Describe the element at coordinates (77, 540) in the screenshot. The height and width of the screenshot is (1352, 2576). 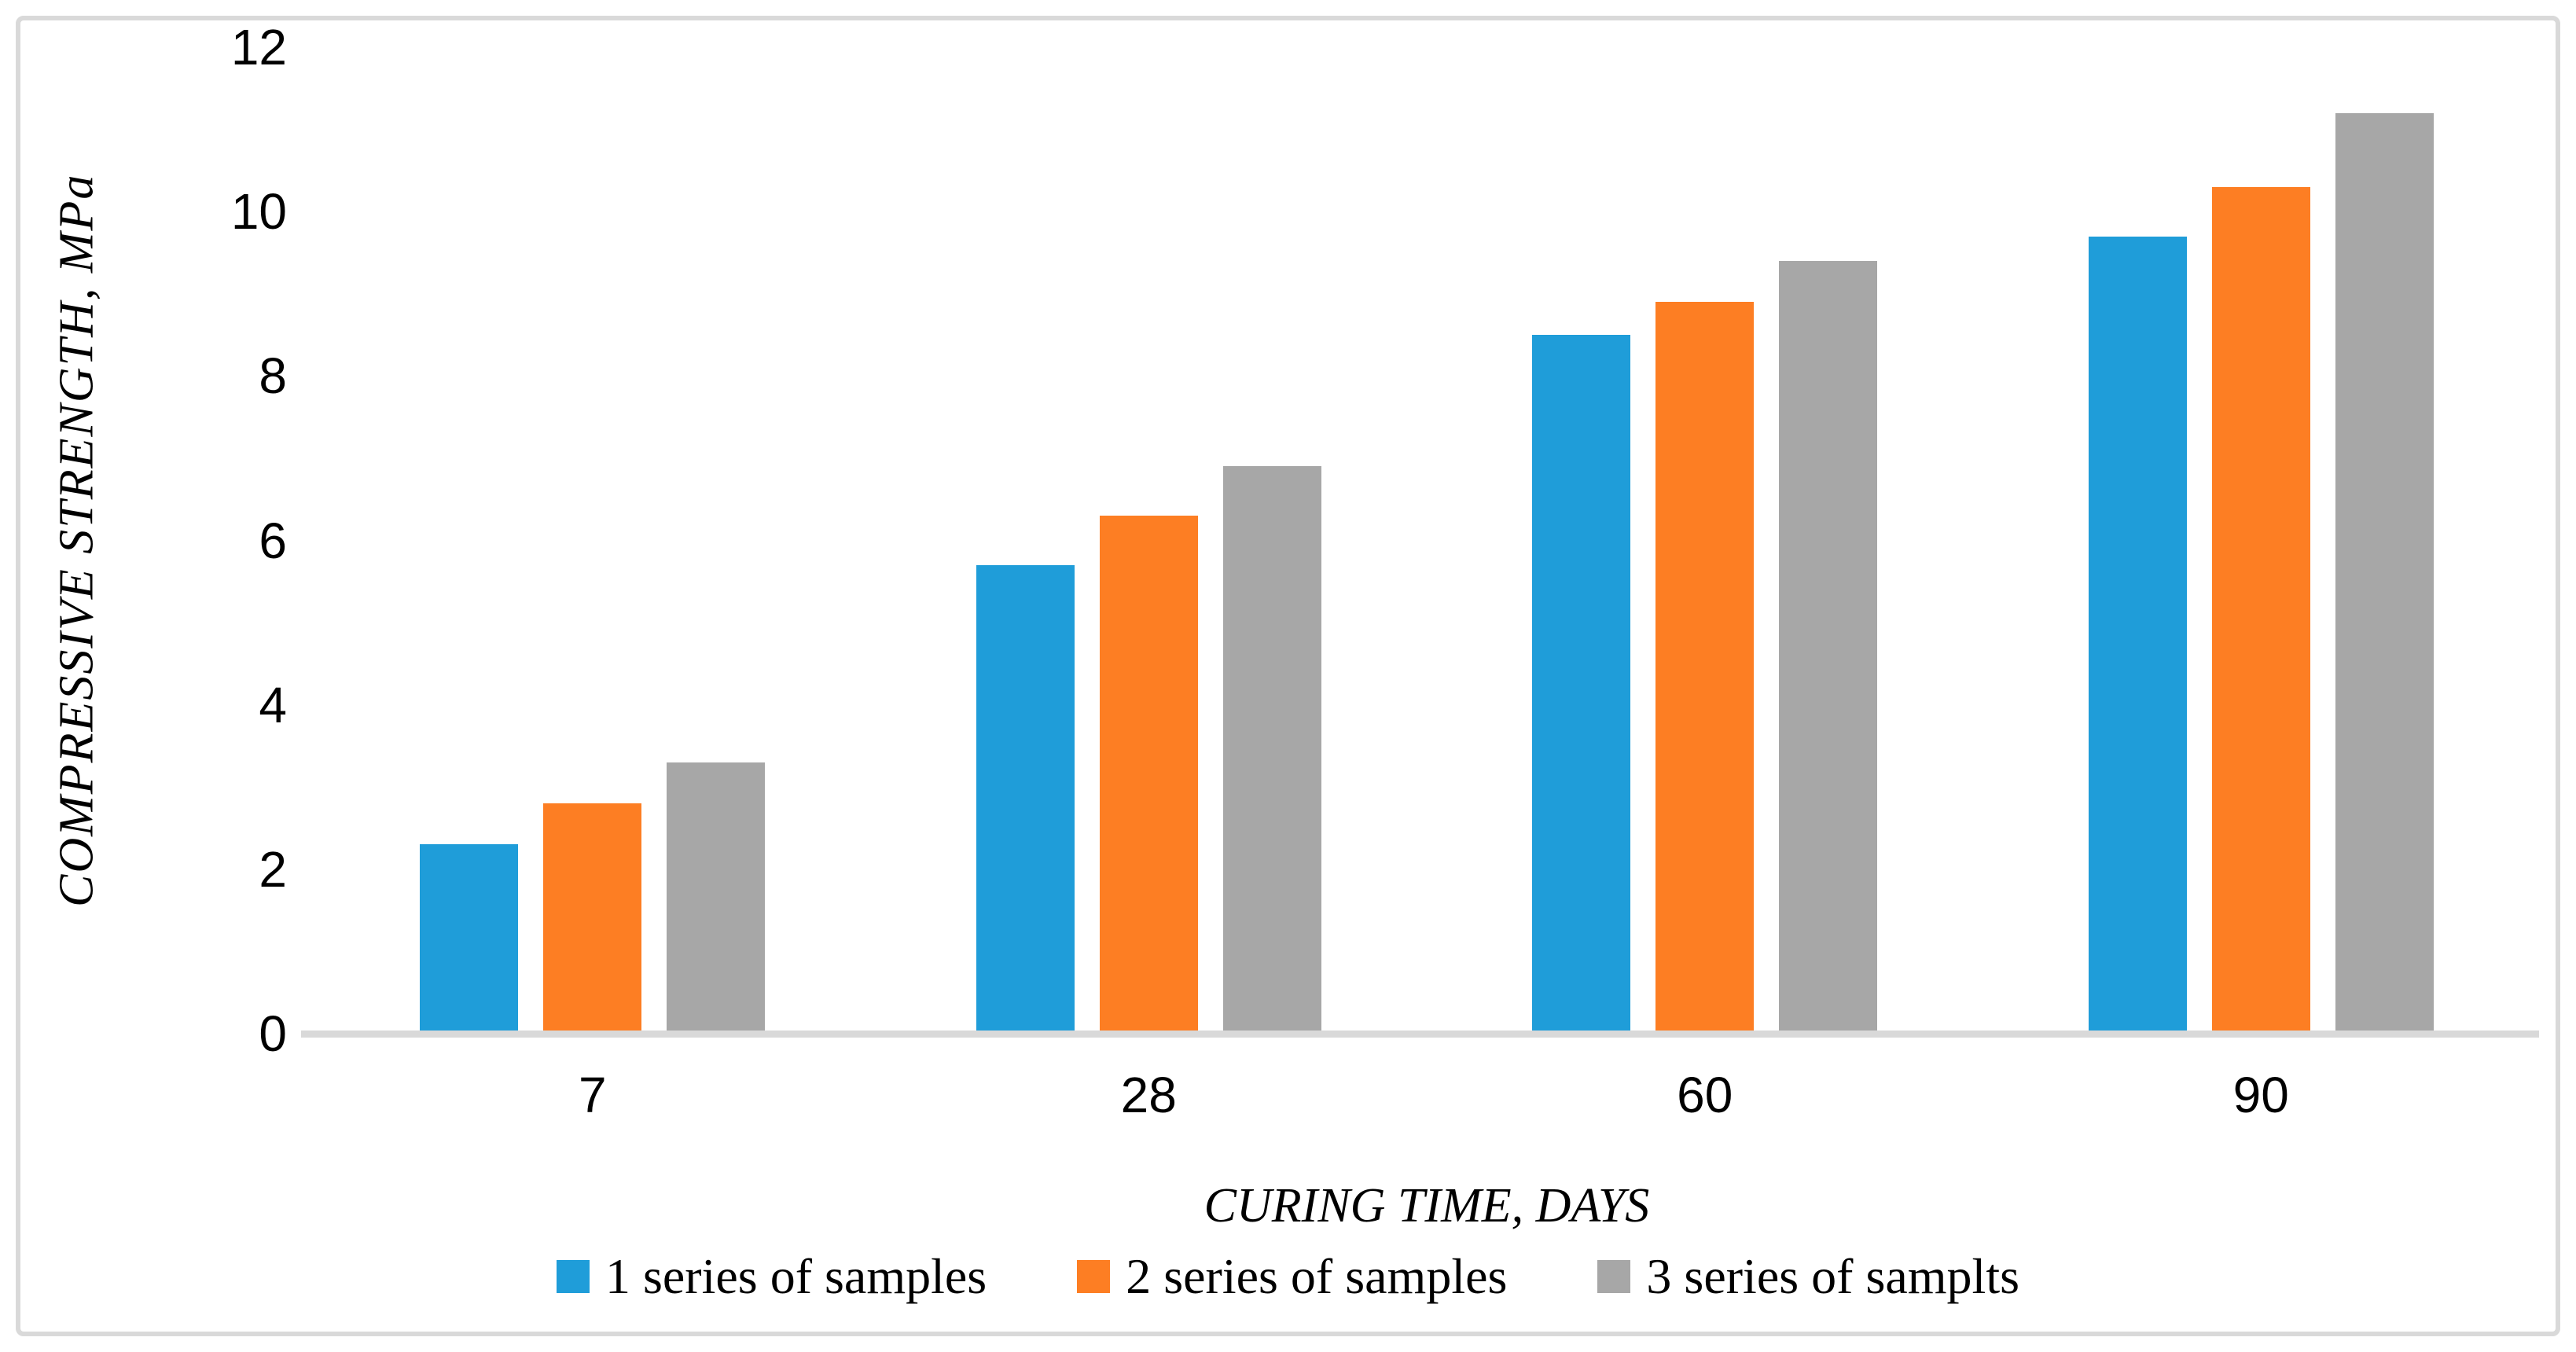
I see `y-axis-title: COMPRESSIVE STRENGTH, MPa` at that location.